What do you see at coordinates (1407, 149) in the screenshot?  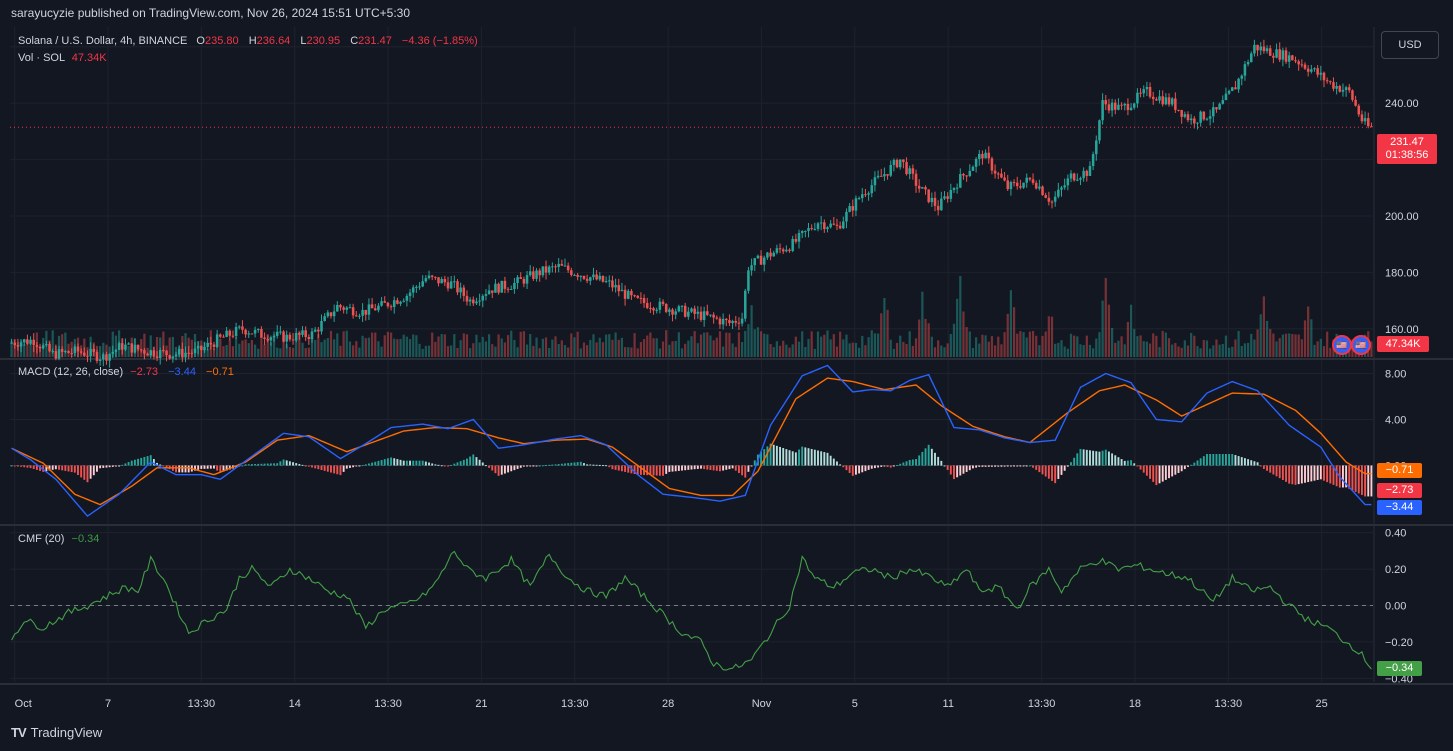 I see `last-price-badge: 231.47 01:38:56` at bounding box center [1407, 149].